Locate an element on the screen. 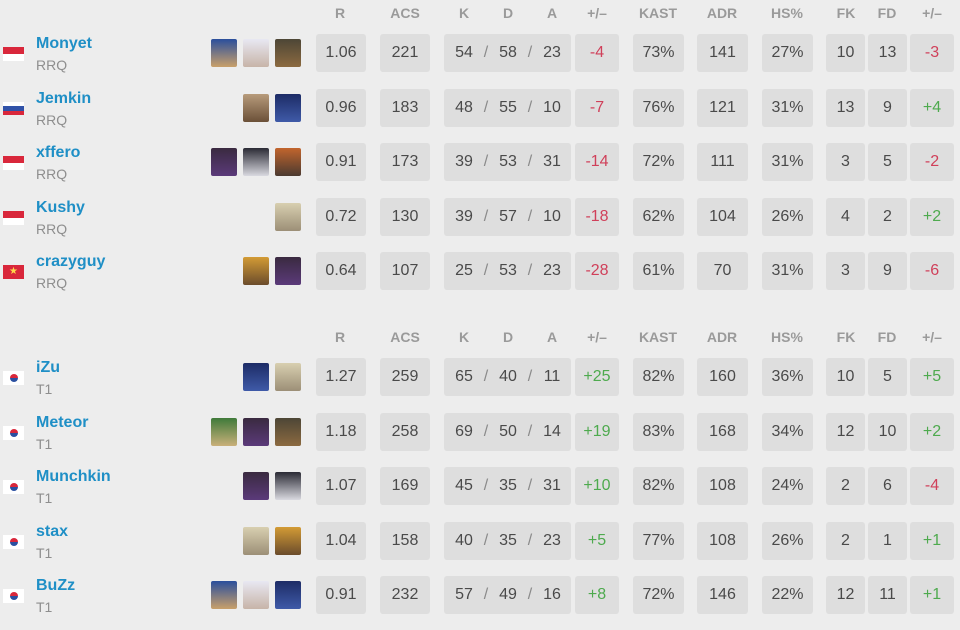  stat-acs: 258 is located at coordinates (405, 431).